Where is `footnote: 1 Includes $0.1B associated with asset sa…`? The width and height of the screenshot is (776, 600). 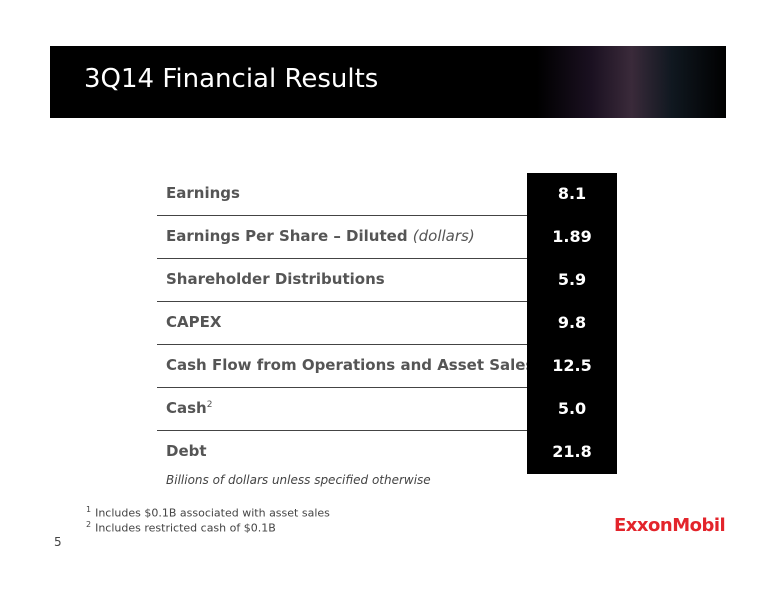
footnote: 1 Includes $0.1B associated with asset sa… is located at coordinates (208, 512).